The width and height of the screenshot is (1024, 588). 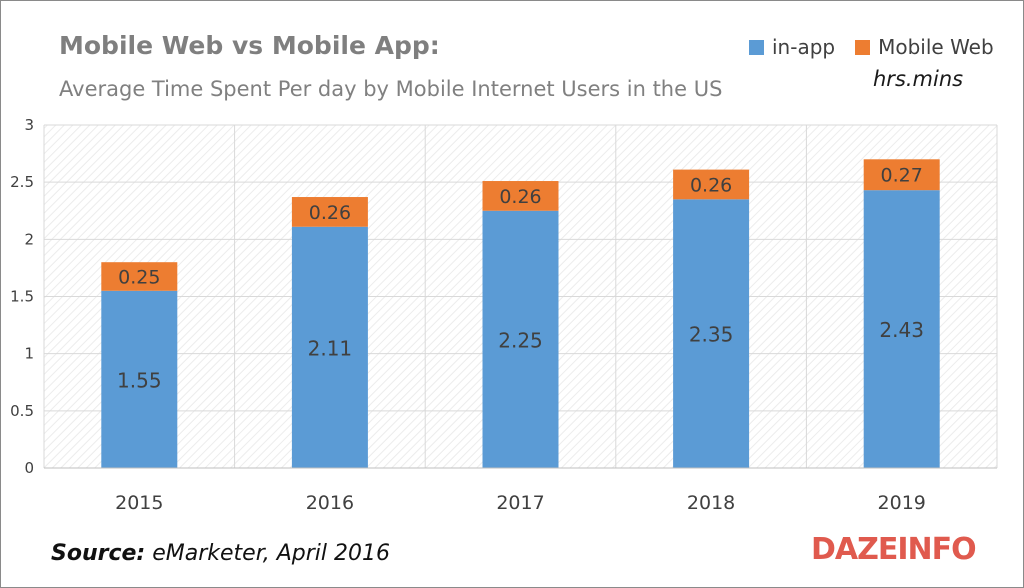 What do you see at coordinates (98, 553) in the screenshot?
I see `source-label: Source:` at bounding box center [98, 553].